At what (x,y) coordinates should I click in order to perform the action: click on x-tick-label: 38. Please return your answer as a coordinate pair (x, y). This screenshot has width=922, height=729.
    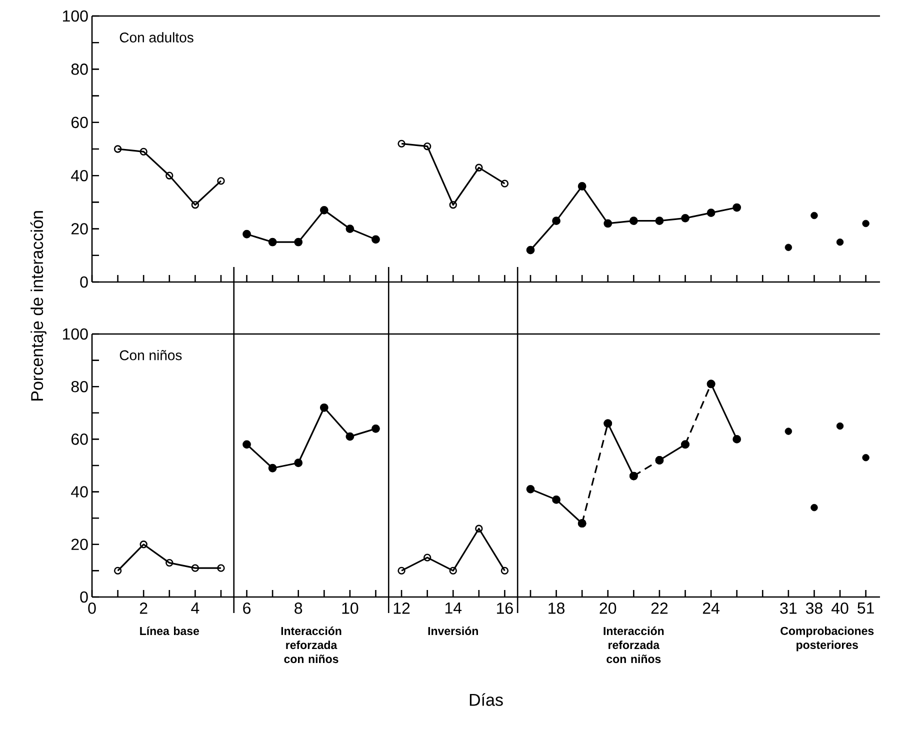
    Looking at the image, I should click on (814, 608).